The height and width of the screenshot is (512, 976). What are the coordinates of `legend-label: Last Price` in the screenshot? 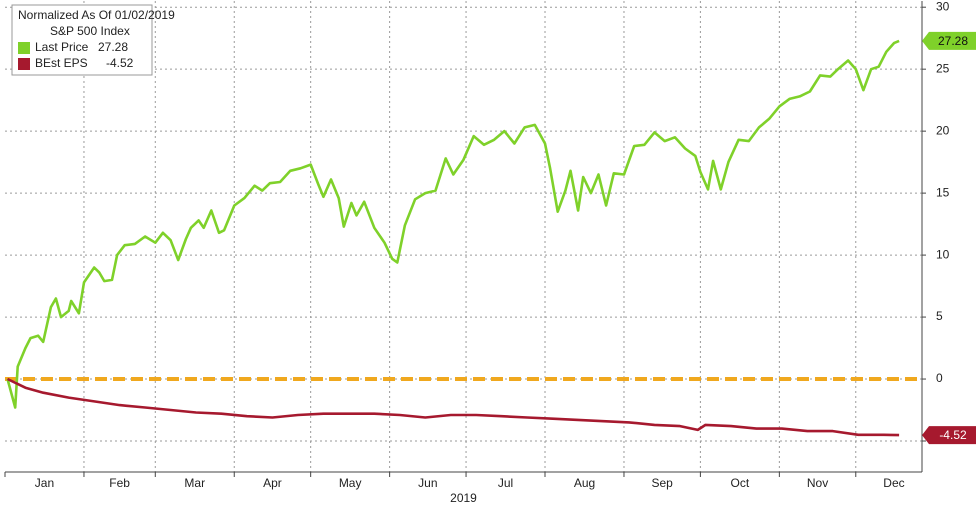 It's located at (62, 47).